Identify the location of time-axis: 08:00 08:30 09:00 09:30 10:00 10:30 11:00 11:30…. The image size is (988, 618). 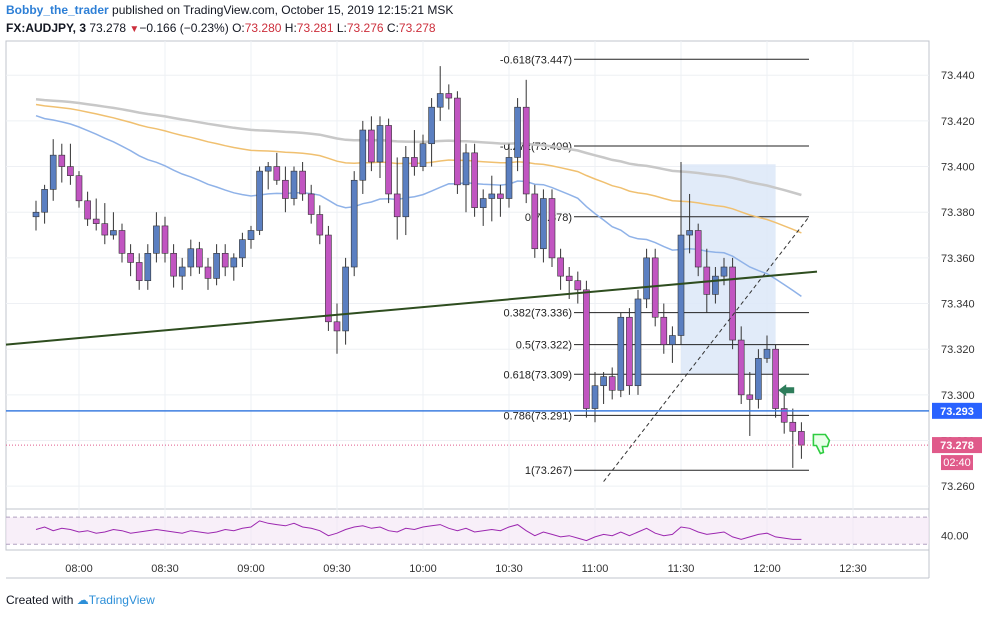
(466, 569).